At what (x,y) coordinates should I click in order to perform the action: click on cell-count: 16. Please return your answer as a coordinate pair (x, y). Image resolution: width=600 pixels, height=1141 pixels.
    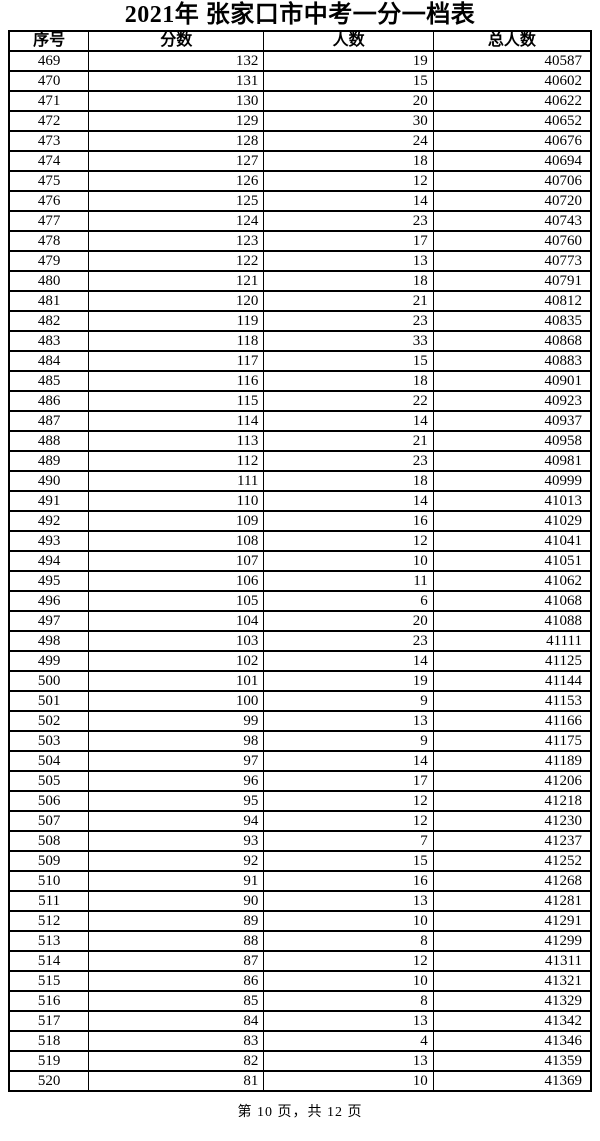
    Looking at the image, I should click on (348, 881).